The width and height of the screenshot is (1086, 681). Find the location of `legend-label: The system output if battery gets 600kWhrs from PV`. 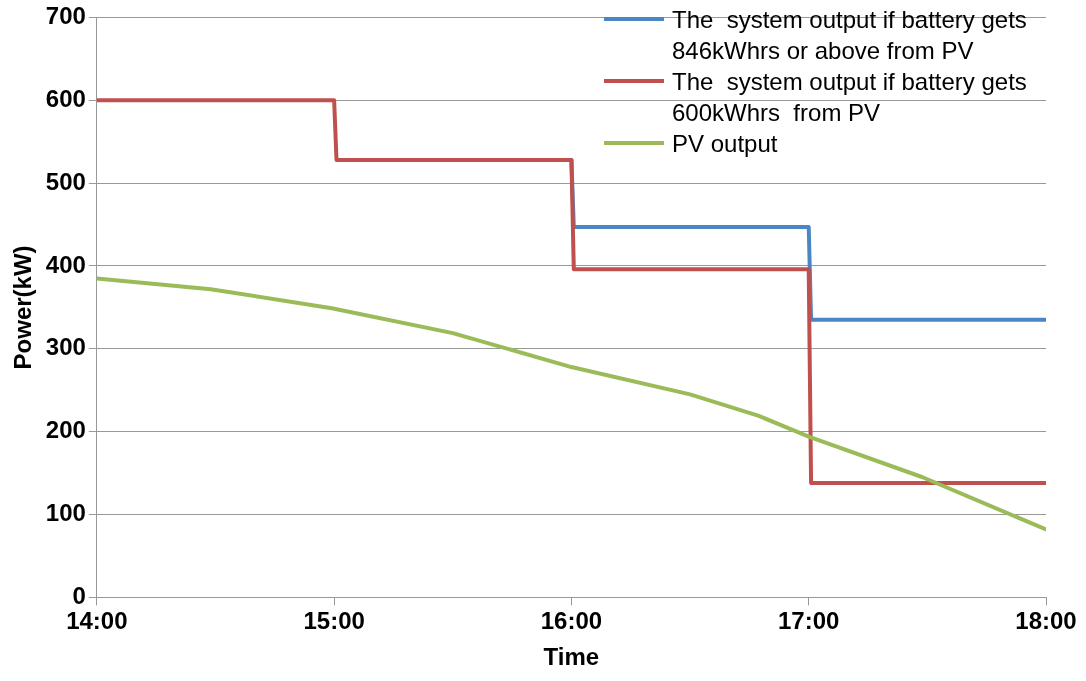

legend-label: The system output if battery gets 600kWhrs from PV is located at coordinates (850, 97).